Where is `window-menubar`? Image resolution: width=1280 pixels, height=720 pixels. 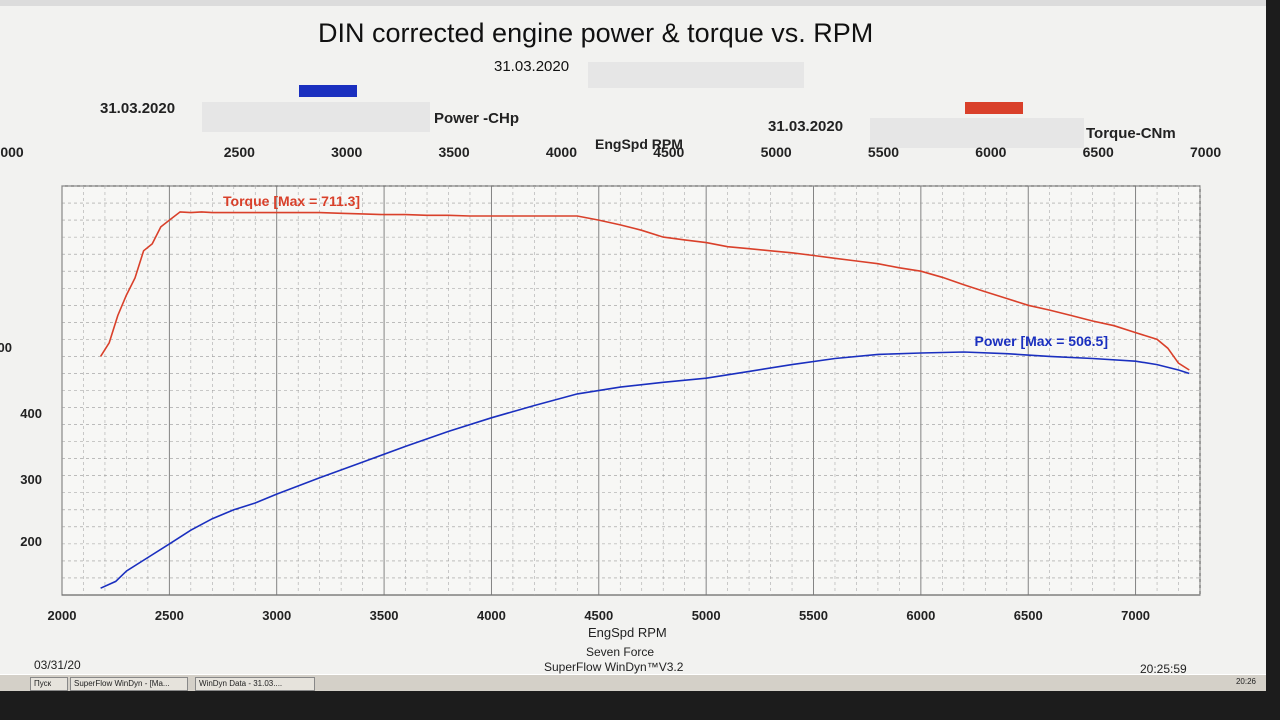 window-menubar is located at coordinates (633, 3).